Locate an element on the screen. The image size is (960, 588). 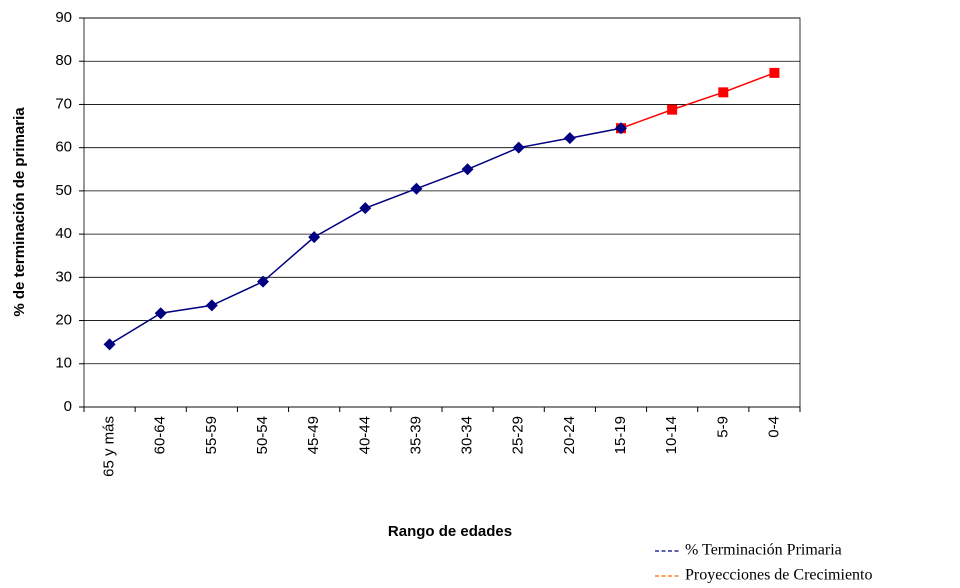
x-tick-label: 25-29 is located at coordinates (518, 435).